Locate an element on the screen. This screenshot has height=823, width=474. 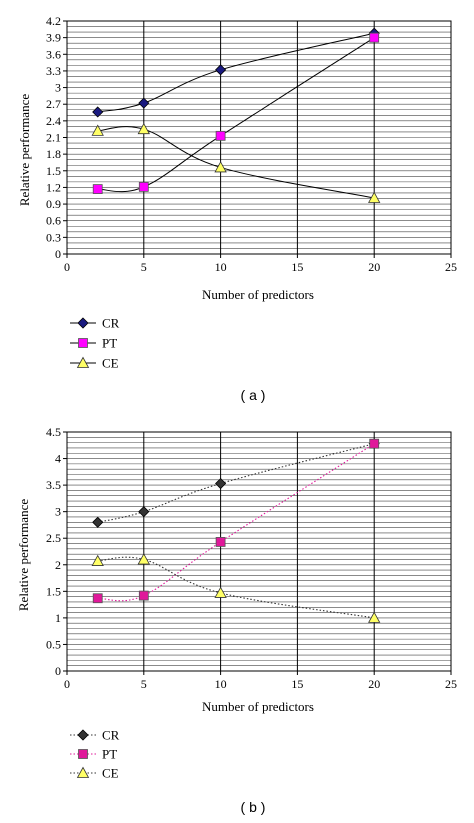
y-tick-label: 3.9 is located at coordinates (53, 38).